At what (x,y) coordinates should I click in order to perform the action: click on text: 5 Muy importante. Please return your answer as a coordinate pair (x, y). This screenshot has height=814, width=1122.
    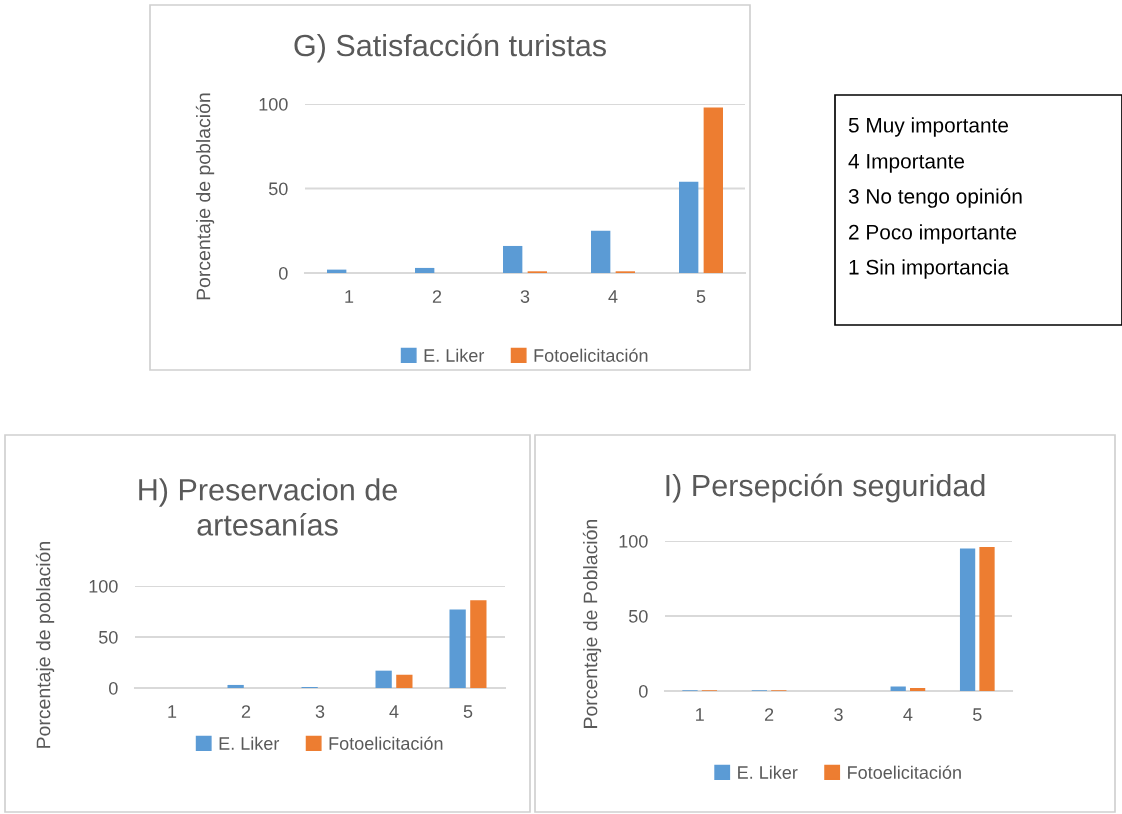
    Looking at the image, I should click on (928, 127).